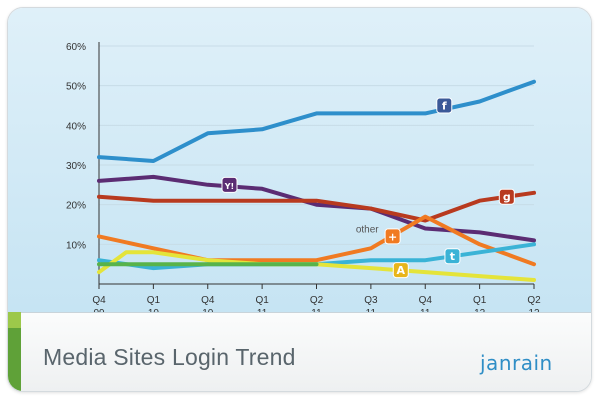 This screenshot has height=400, width=600. I want to click on x-tick-year-label: 09, so click(99, 310).